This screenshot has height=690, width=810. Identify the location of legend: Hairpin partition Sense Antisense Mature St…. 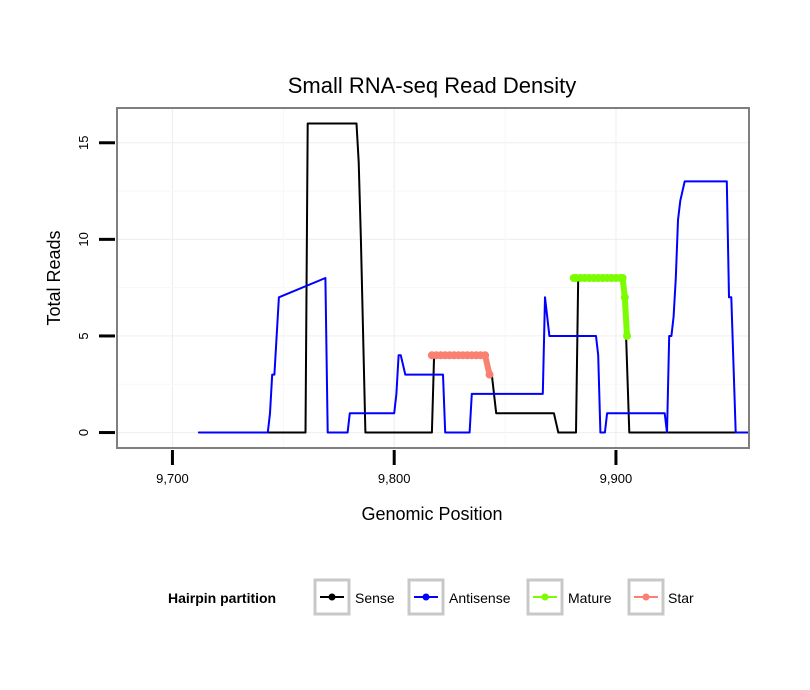
(431, 597).